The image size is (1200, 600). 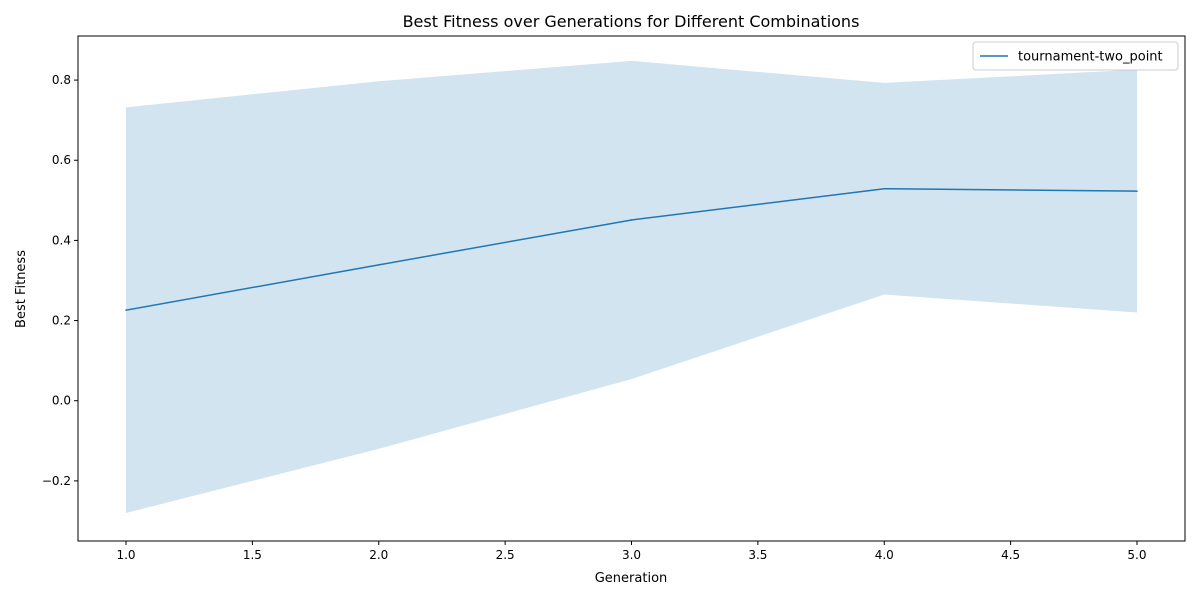 I want to click on y-axis-label: Best Fitness, so click(x=21, y=289).